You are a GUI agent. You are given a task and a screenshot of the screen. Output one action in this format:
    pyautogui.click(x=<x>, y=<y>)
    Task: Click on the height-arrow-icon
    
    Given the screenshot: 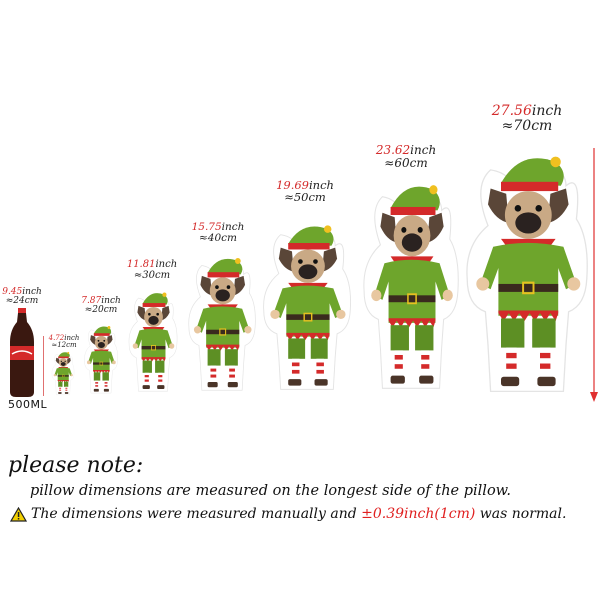 What is the action you would take?
    pyautogui.click(x=594, y=275)
    